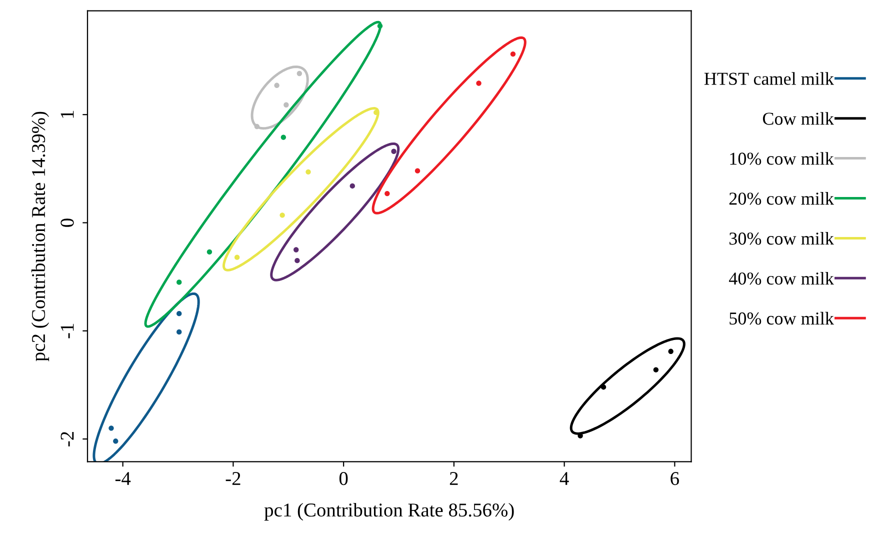 This screenshot has height=540, width=875. What do you see at coordinates (67, 331) in the screenshot?
I see `y-tick-label: -1` at bounding box center [67, 331].